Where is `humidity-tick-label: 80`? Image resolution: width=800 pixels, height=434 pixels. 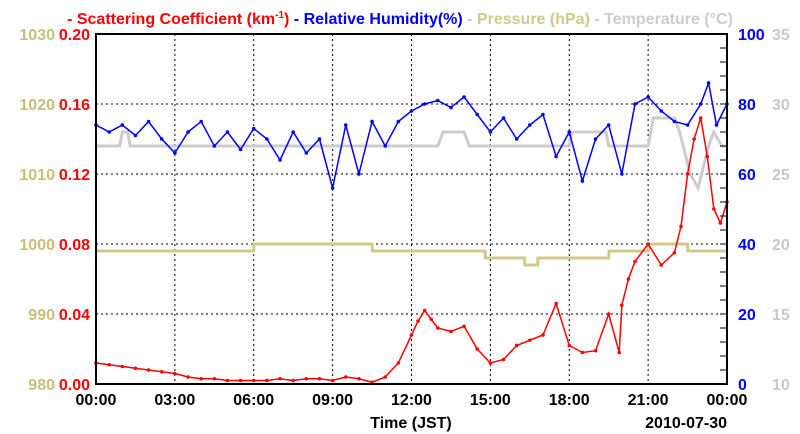
humidity-tick-label: 80 is located at coordinates (747, 105).